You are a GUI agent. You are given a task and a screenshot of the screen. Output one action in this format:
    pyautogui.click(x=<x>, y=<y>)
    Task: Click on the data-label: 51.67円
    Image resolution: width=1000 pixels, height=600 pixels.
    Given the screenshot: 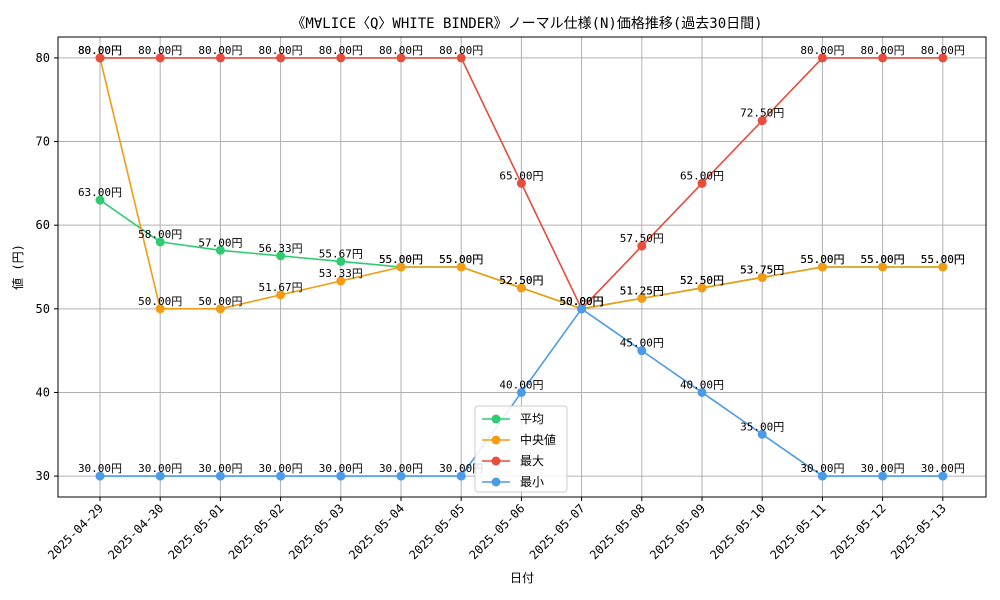 What is the action you would take?
    pyautogui.click(x=281, y=287)
    